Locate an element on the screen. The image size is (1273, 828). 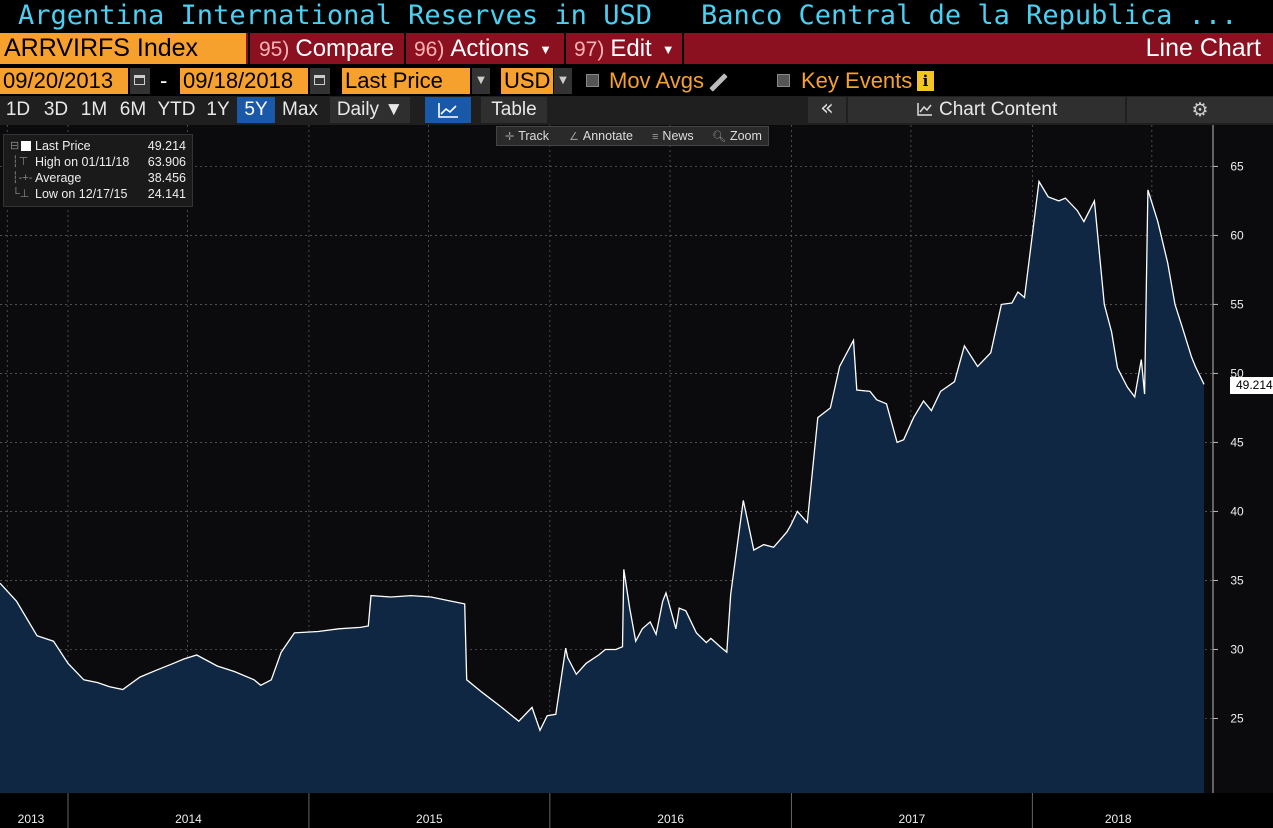
y-tick-label: 55 is located at coordinates (1237, 304).